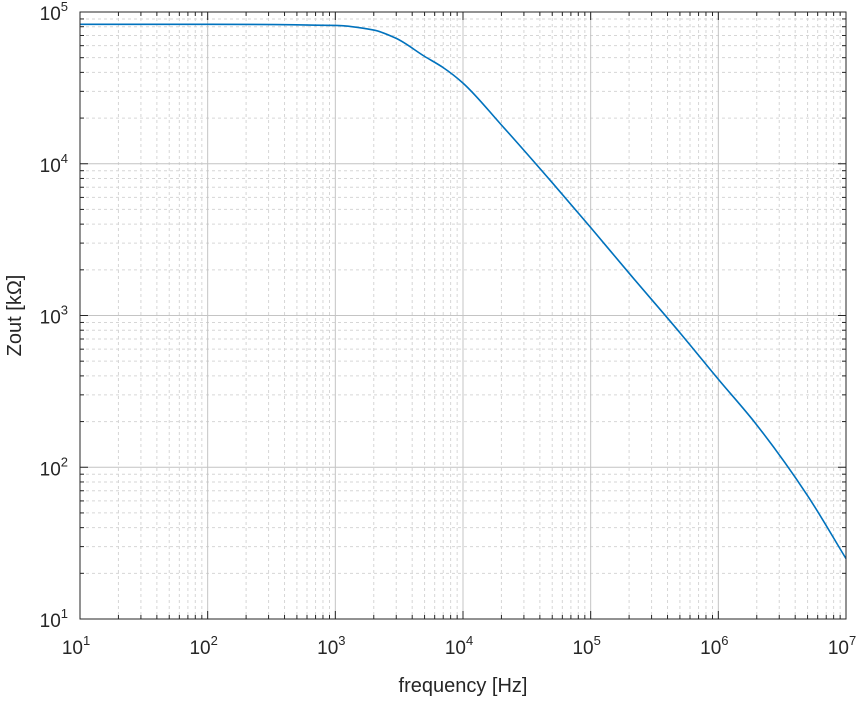 The image size is (865, 701). What do you see at coordinates (15, 316) in the screenshot?
I see `y-axis-label: Zout [kΩ]` at bounding box center [15, 316].